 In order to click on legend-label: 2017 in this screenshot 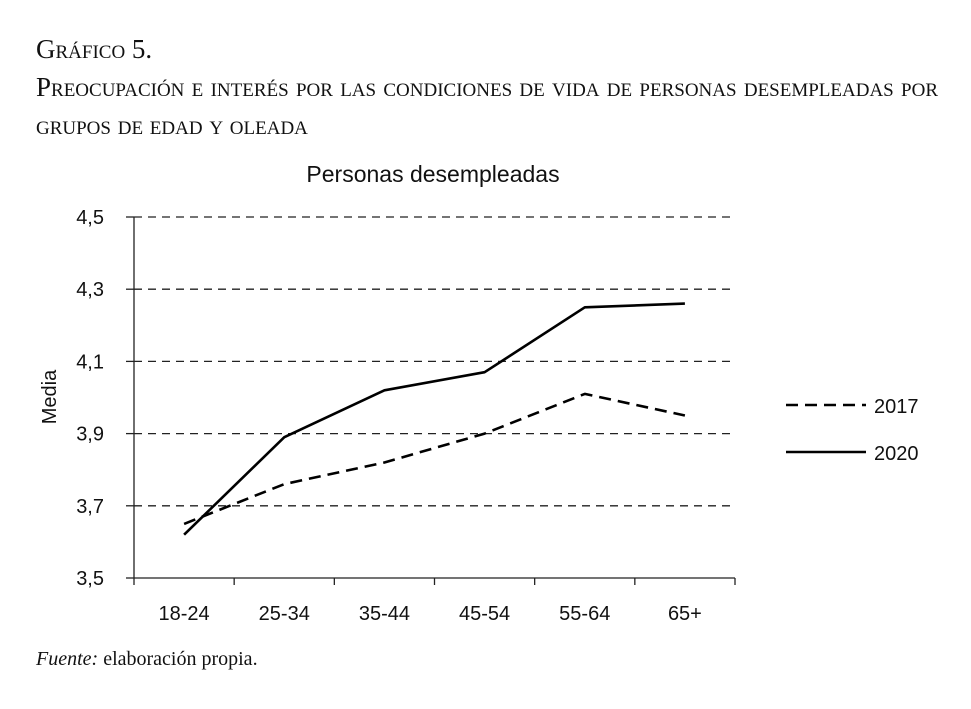, I will do `click(896, 407)`.